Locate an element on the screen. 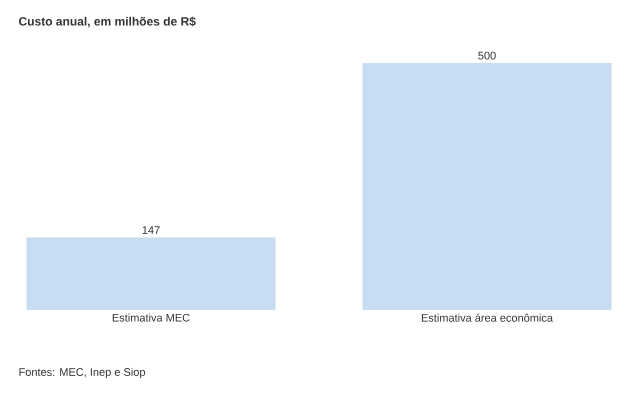 This screenshot has height=407, width=644. data-label: 500 is located at coordinates (487, 56).